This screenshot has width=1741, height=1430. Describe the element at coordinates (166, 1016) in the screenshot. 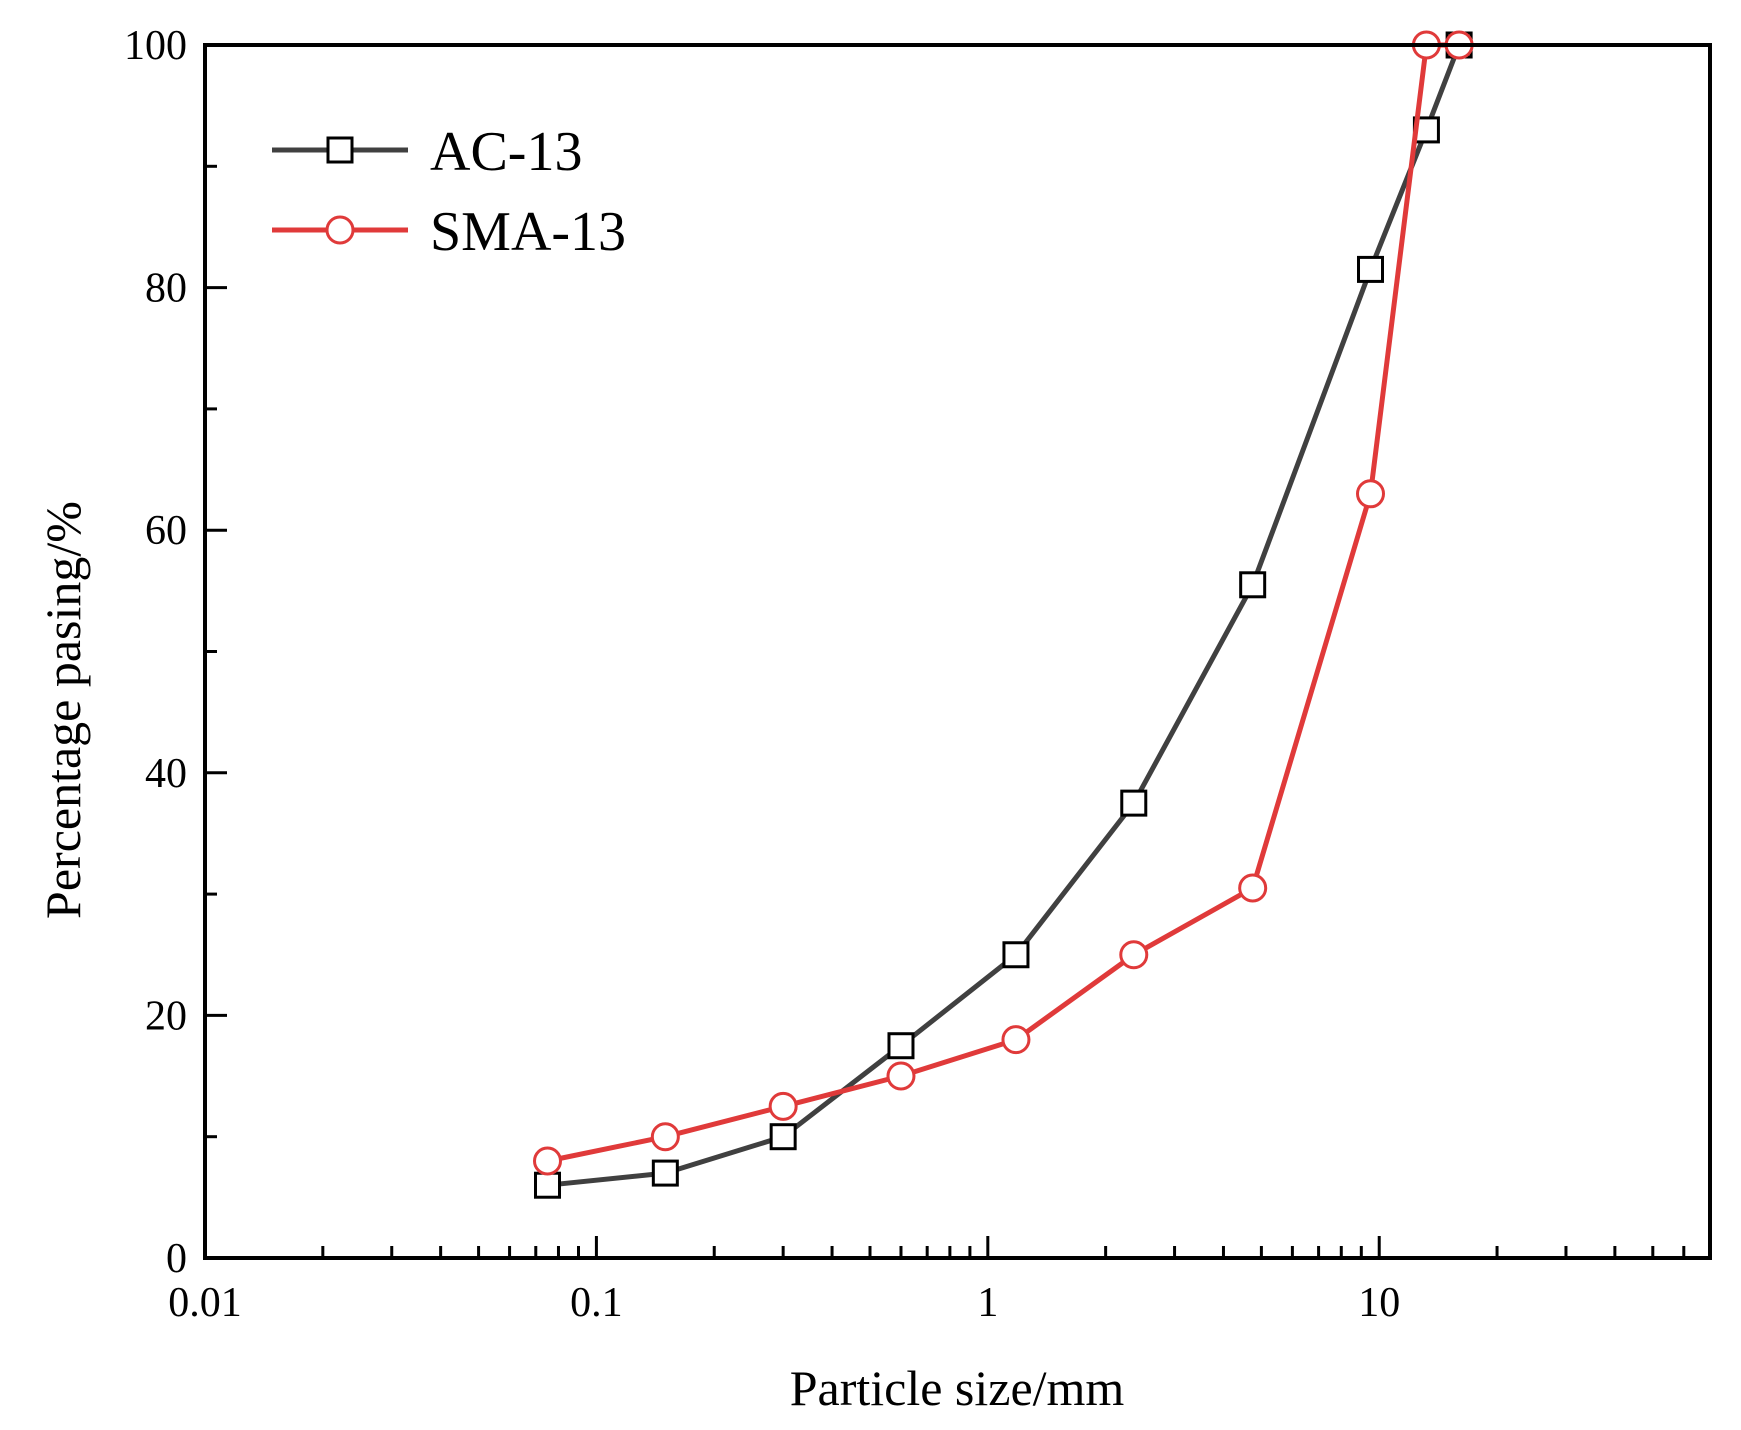

I see `y-tick-label: 20` at that location.